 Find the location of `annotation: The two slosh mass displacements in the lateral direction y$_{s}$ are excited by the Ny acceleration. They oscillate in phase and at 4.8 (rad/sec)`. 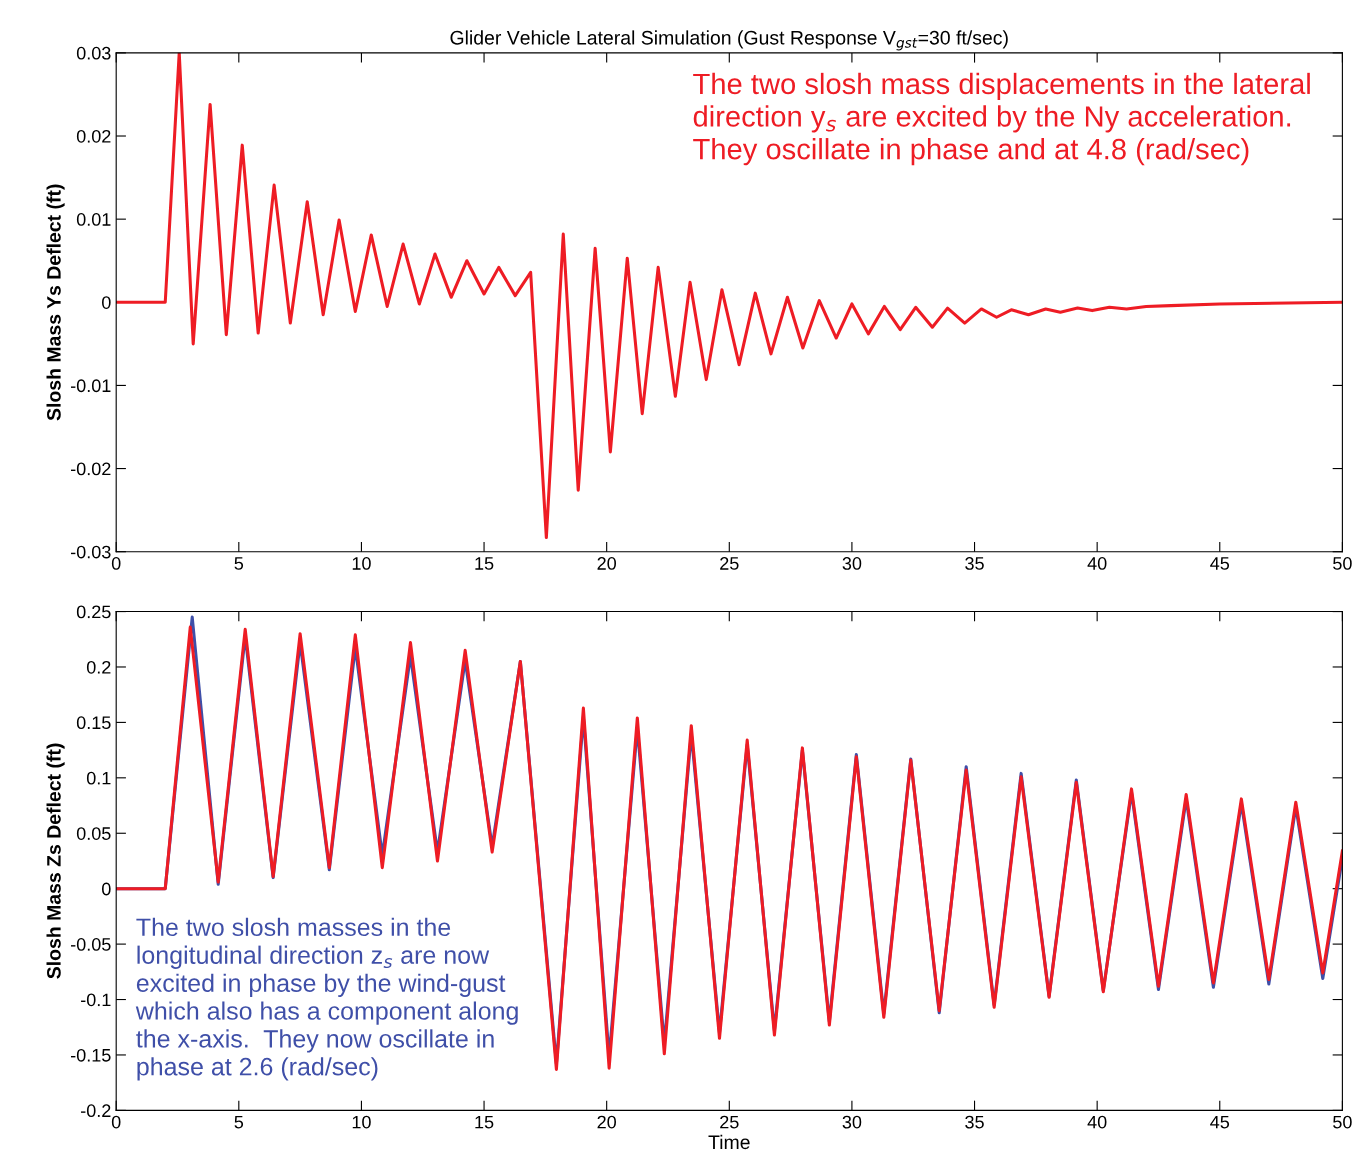

annotation: The two slosh mass displacements in the lateral direction y$_{s}$ are excited by the Ny acceleration. They oscillate in phase and at 4.8 (rad/sec) is located at coordinates (1001, 119).